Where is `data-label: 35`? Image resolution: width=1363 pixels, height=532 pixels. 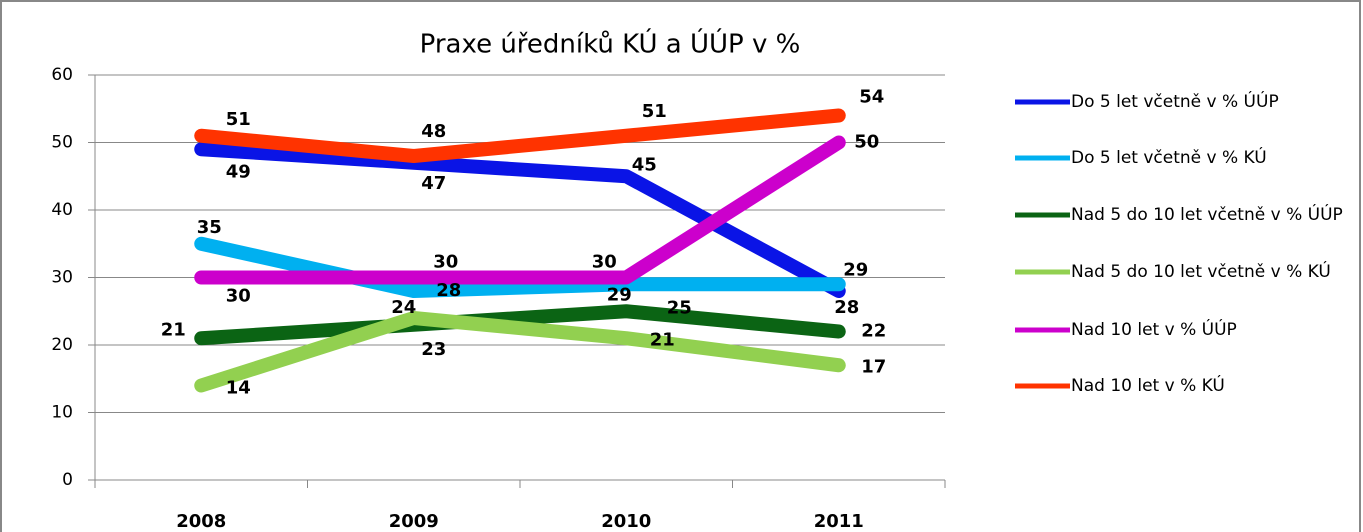
data-label: 35 is located at coordinates (209, 227).